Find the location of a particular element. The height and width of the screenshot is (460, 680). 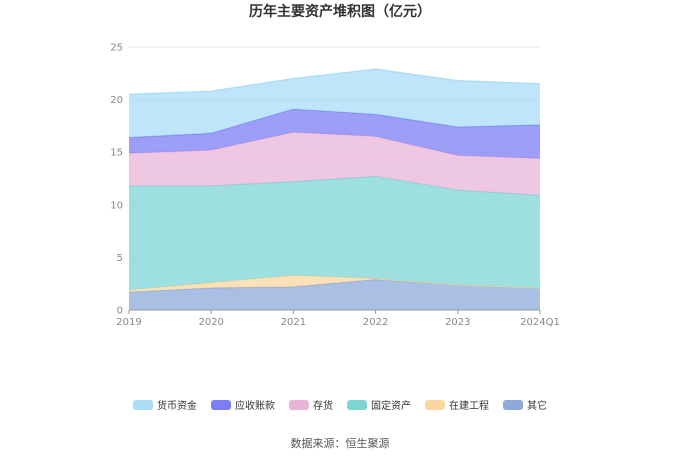

area-line-货币资金 is located at coordinates (334, 81).